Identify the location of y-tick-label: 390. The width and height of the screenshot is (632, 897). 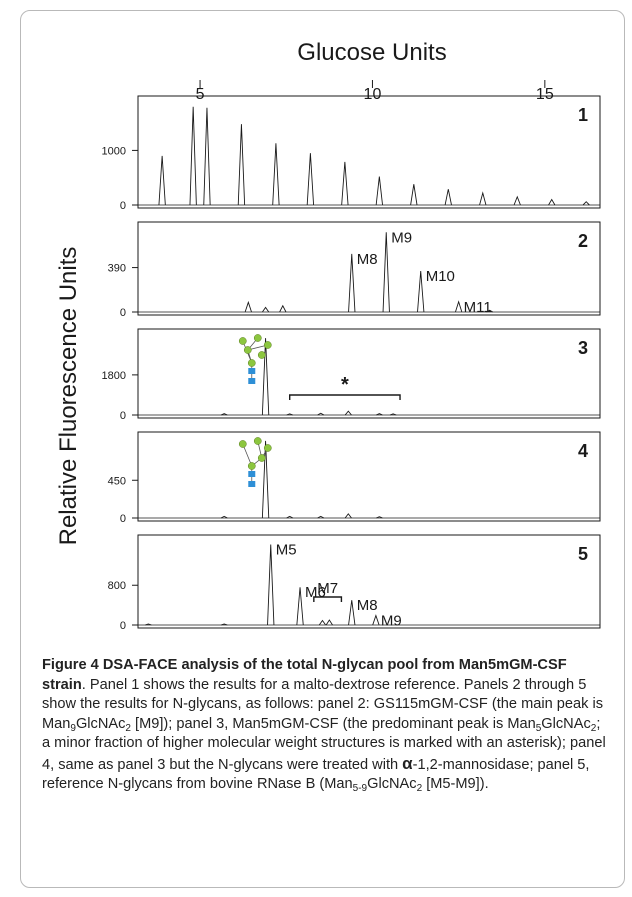
(117, 269).